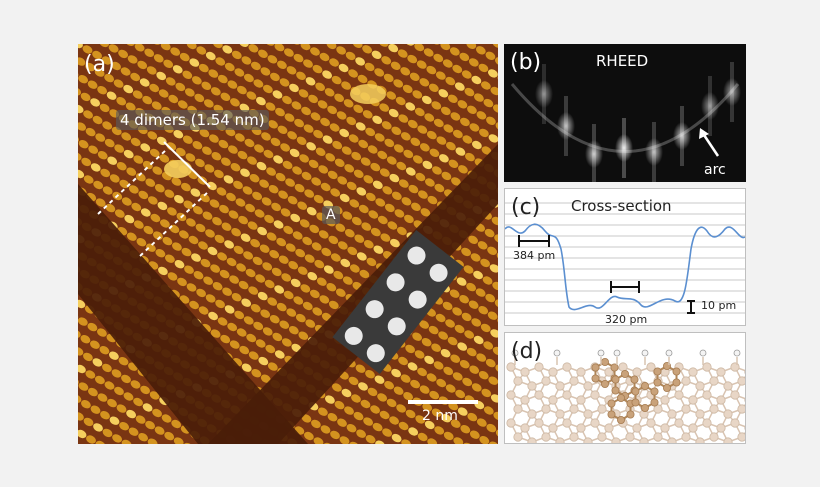  Describe the element at coordinates (331, 215) in the screenshot. I see `marker-a-label: A` at that location.